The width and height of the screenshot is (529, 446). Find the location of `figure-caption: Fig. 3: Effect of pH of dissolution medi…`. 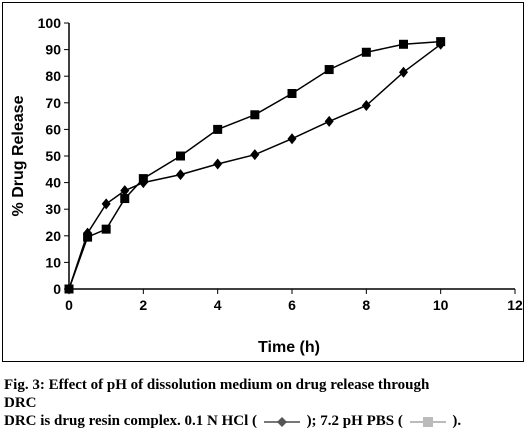

figure-caption: Fig. 3: Effect of pH of dissolution medi… is located at coordinates (265, 403).